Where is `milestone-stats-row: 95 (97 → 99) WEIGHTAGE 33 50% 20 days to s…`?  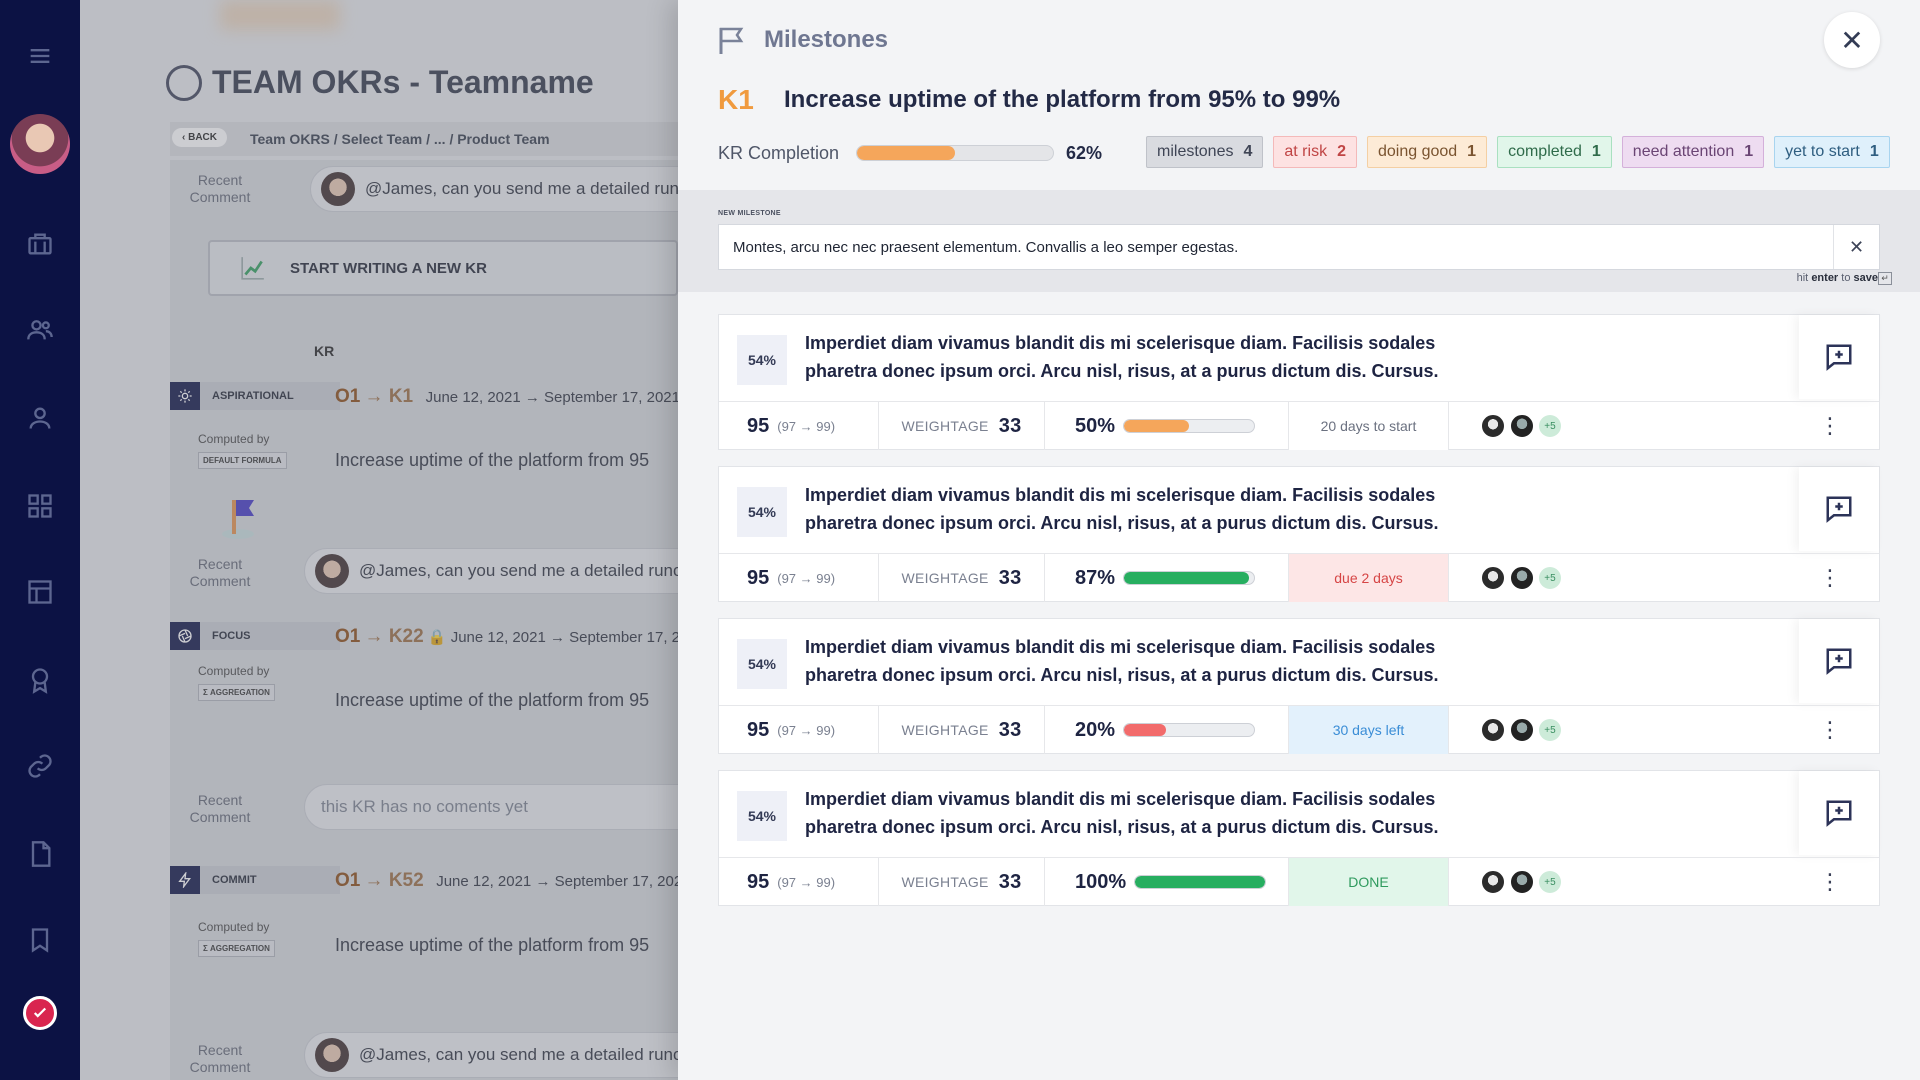 milestone-stats-row: 95 (97 → 99) WEIGHTAGE 33 50% 20 days to s… is located at coordinates (1299, 425).